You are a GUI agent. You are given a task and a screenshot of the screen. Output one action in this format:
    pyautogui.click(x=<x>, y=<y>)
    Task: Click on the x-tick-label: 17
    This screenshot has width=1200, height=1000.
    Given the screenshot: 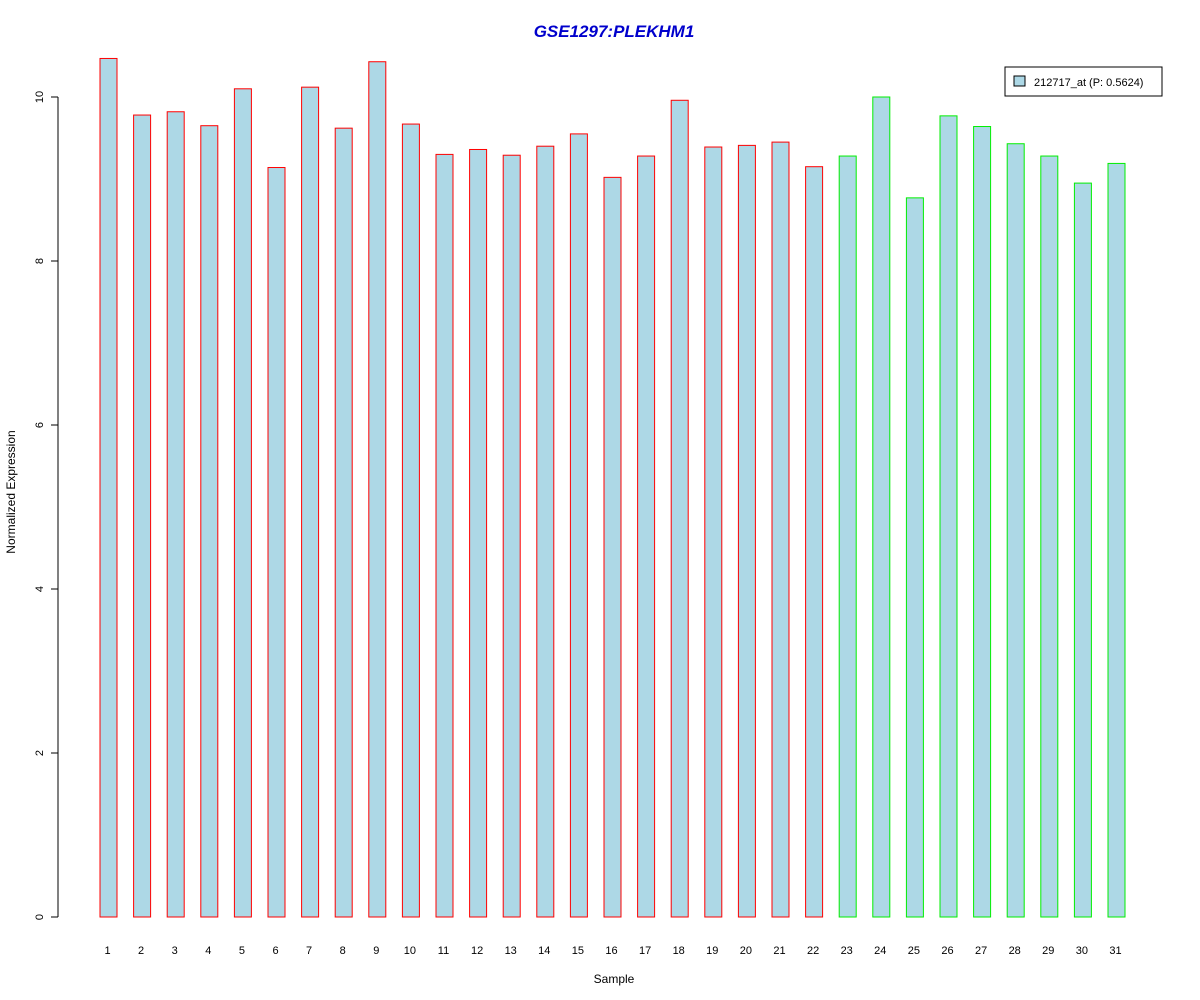 What is the action you would take?
    pyautogui.click(x=645, y=951)
    